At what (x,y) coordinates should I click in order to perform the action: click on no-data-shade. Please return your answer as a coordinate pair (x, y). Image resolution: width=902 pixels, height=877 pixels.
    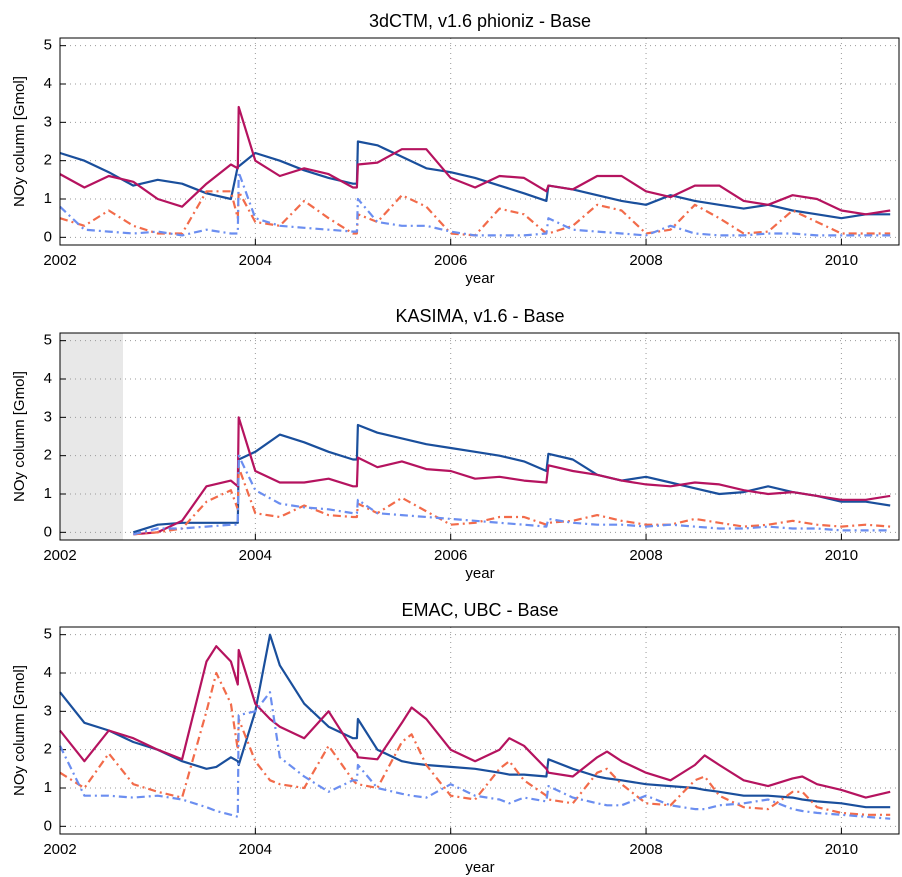
    Looking at the image, I should click on (91, 436).